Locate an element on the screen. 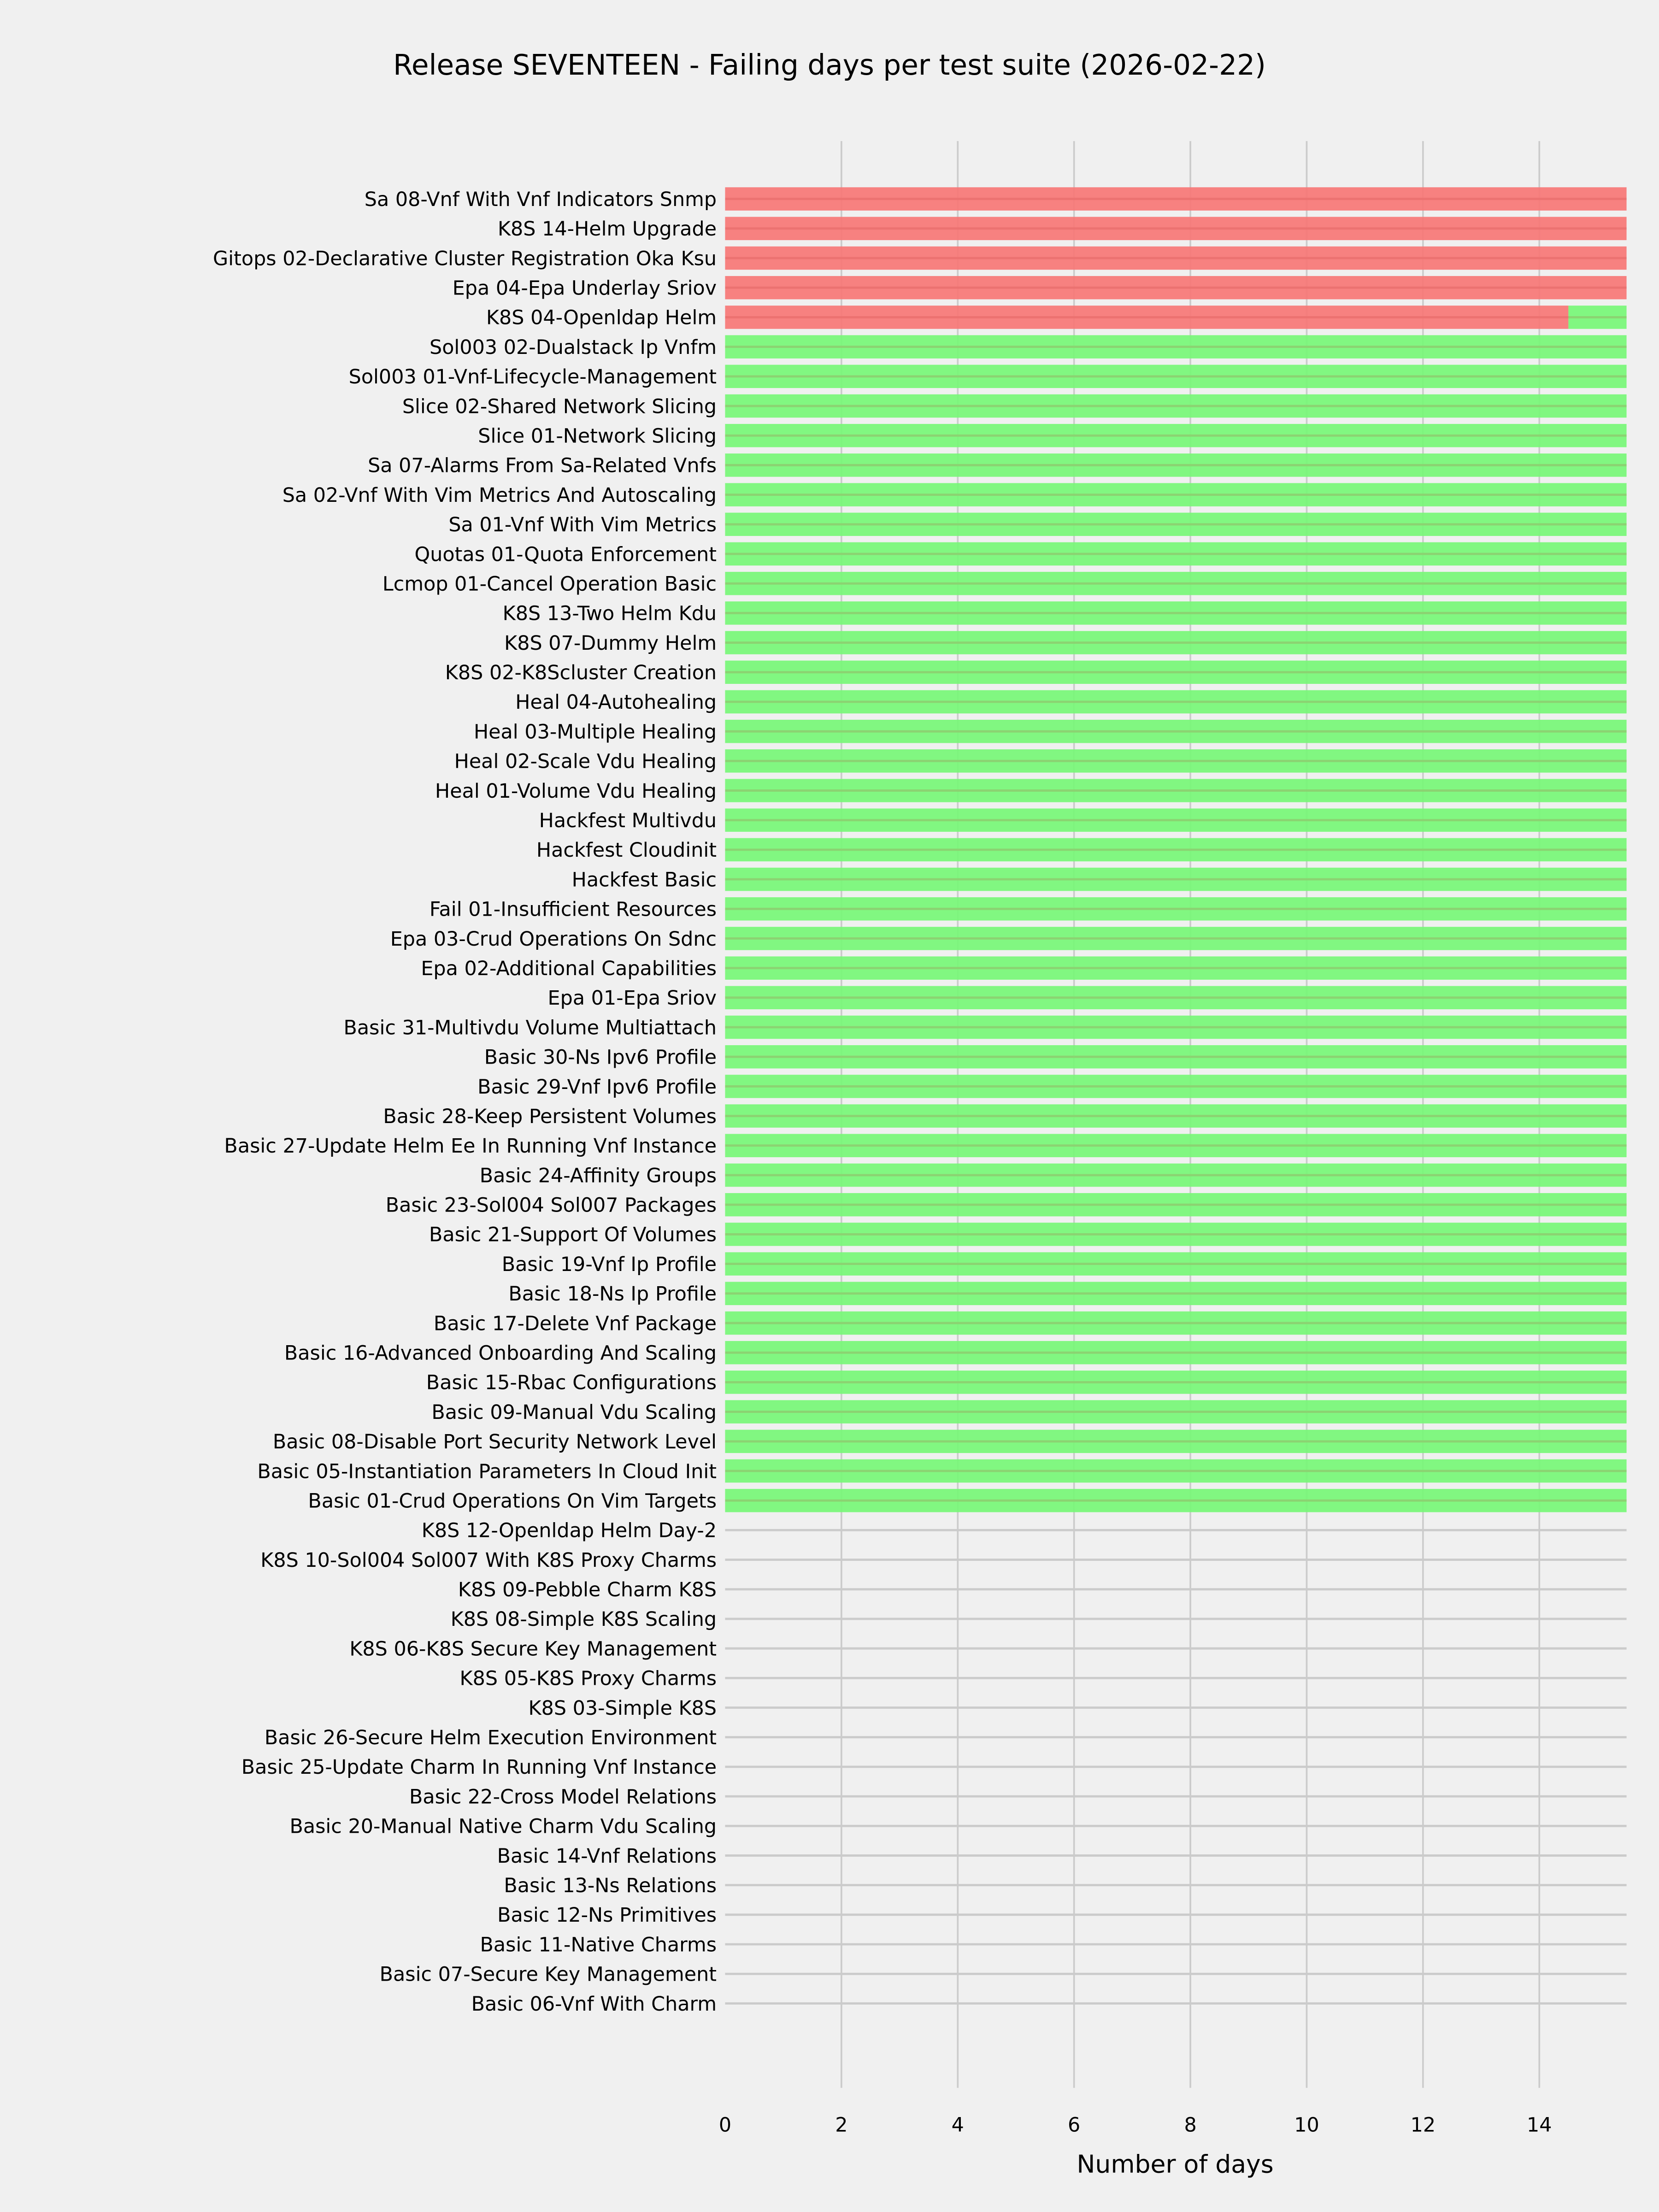 Image resolution: width=1659 pixels, height=2212 pixels. x-tick-label: 2 is located at coordinates (841, 2125).